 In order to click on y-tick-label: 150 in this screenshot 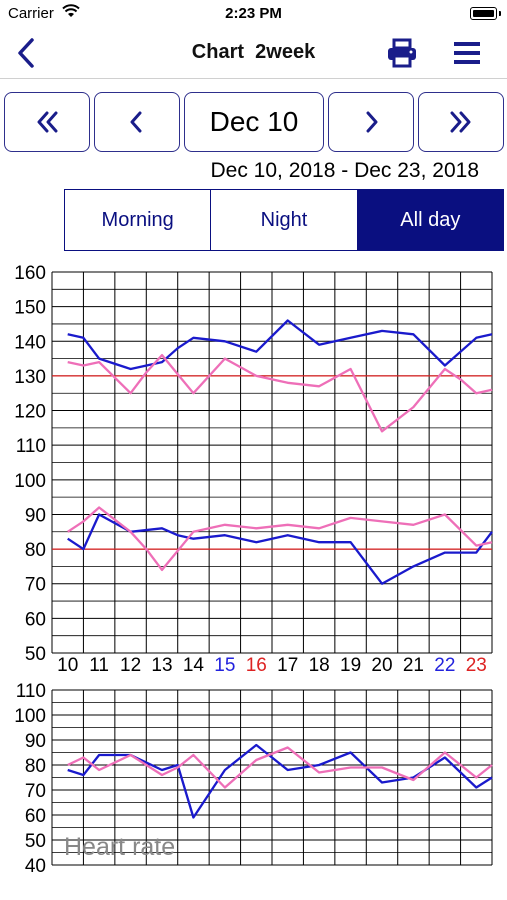, I will do `click(30, 308)`.